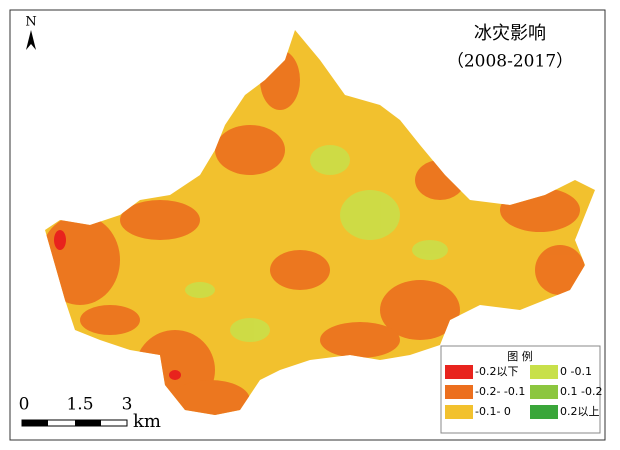  Describe the element at coordinates (496, 371) in the screenshot. I see `legend-label: -0.2以下` at that location.